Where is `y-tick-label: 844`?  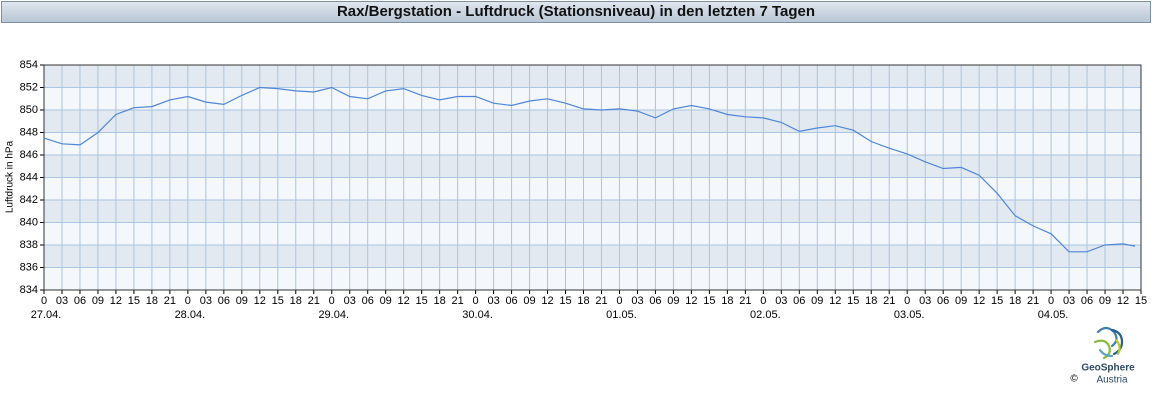
y-tick-label: 844 is located at coordinates (29, 177).